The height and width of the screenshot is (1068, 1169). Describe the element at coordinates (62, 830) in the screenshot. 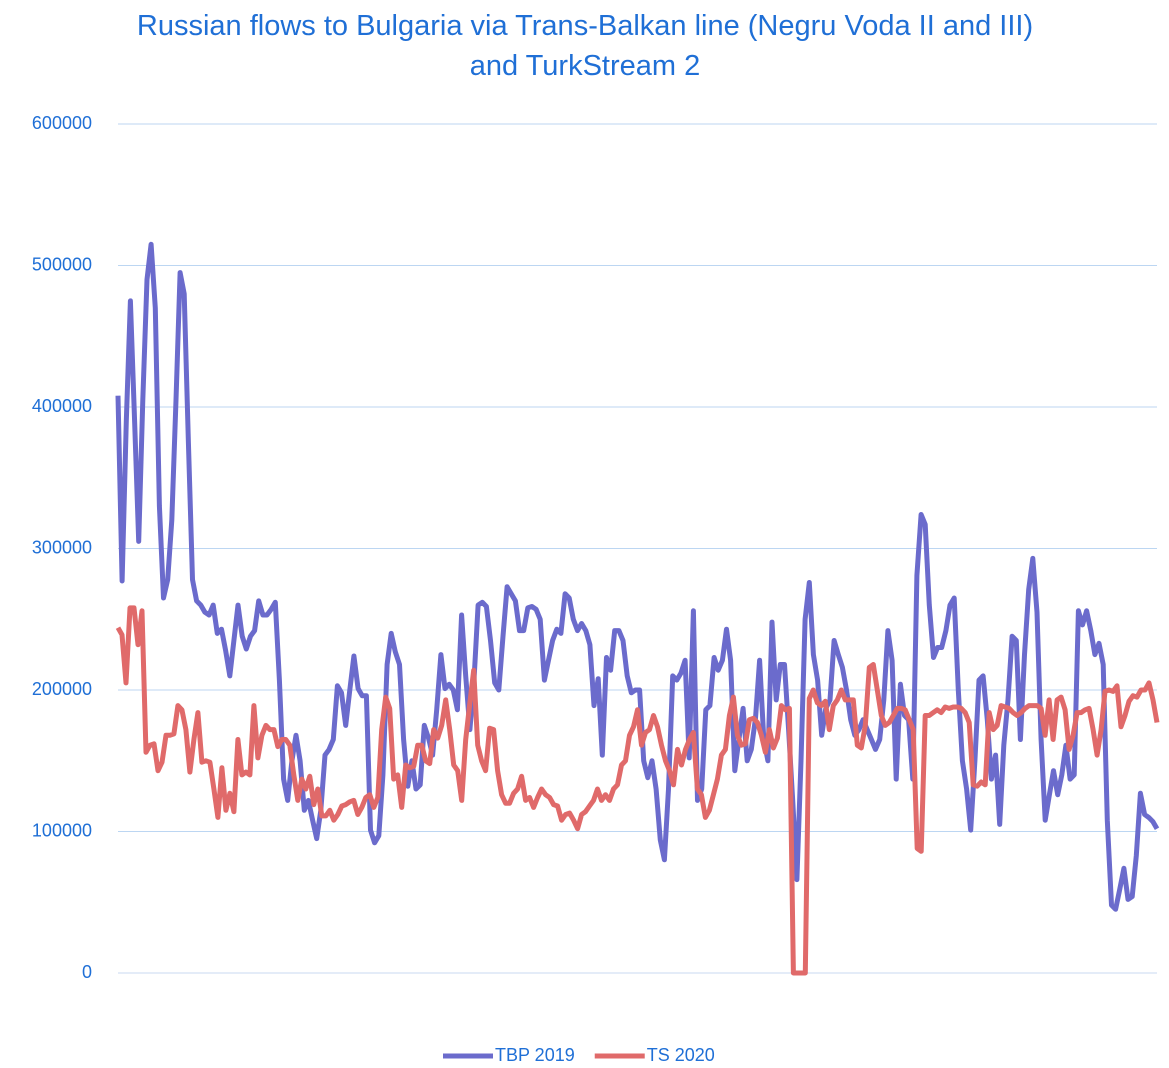

I see `y-tick-label: 100000` at that location.